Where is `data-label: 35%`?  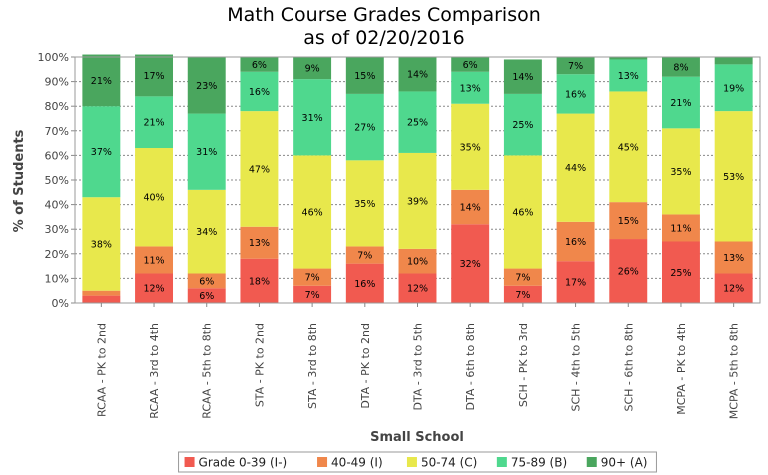 data-label: 35% is located at coordinates (680, 172).